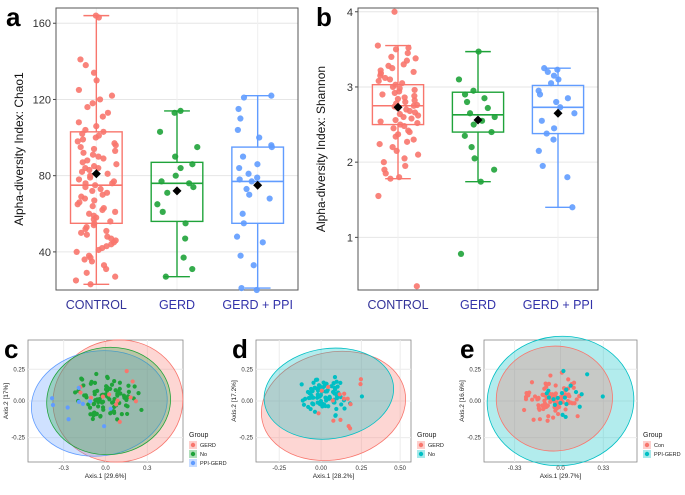 Image resolution: width=685 pixels, height=495 pixels. I want to click on legend-title: Group, so click(199, 435).